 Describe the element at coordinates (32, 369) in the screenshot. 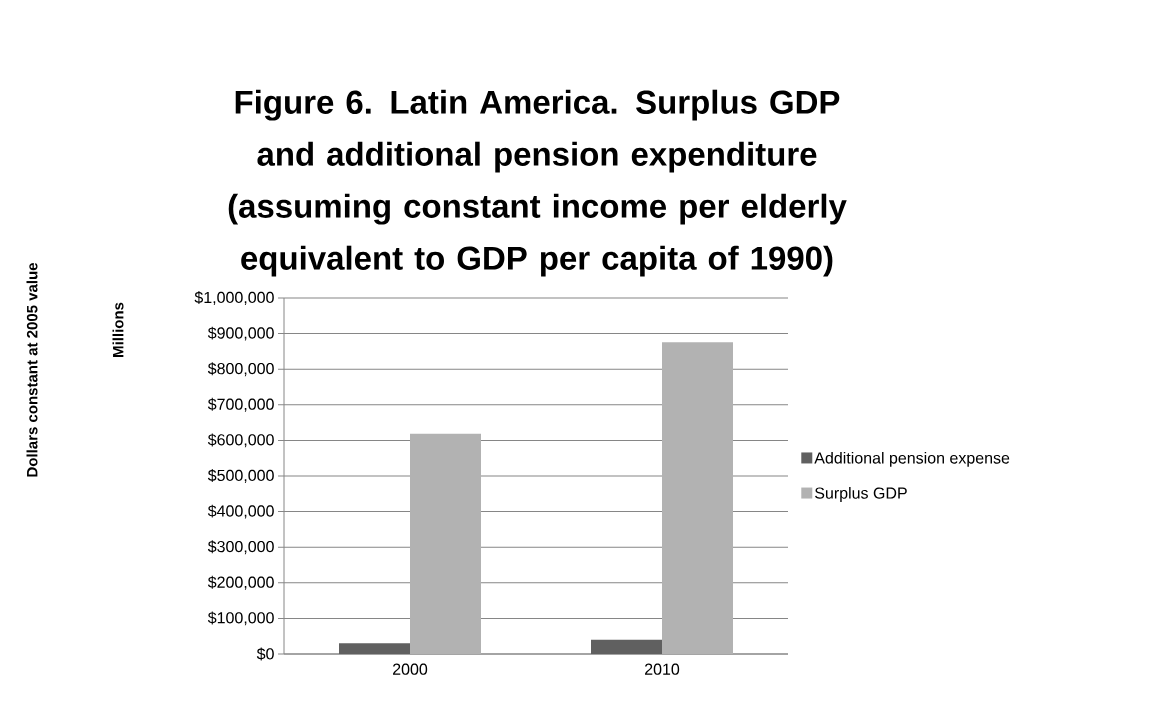

I see `text: Dollars constant at 2005 value` at that location.